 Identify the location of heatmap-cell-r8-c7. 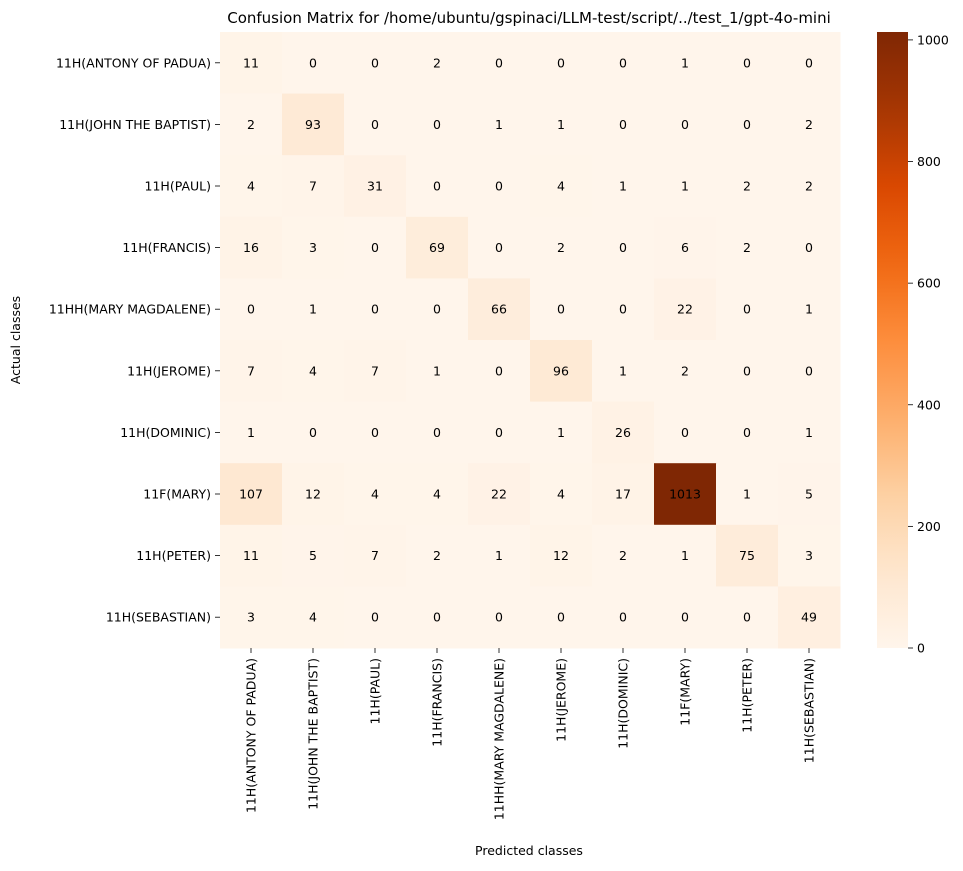
(685, 555).